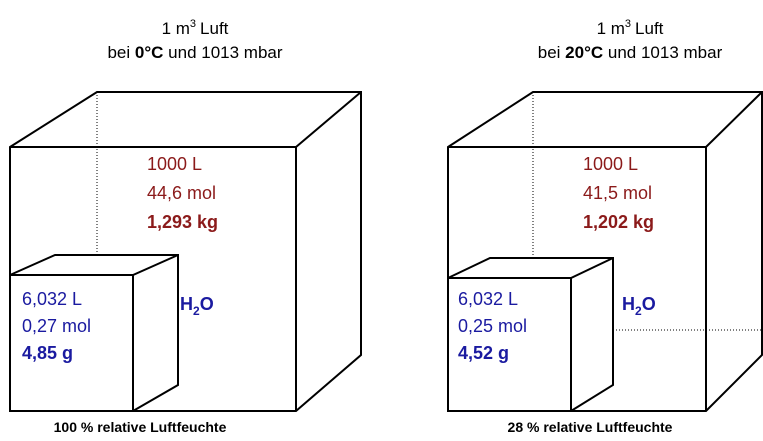  Describe the element at coordinates (94, 333) in the screenshot. I see `water-cube` at that location.